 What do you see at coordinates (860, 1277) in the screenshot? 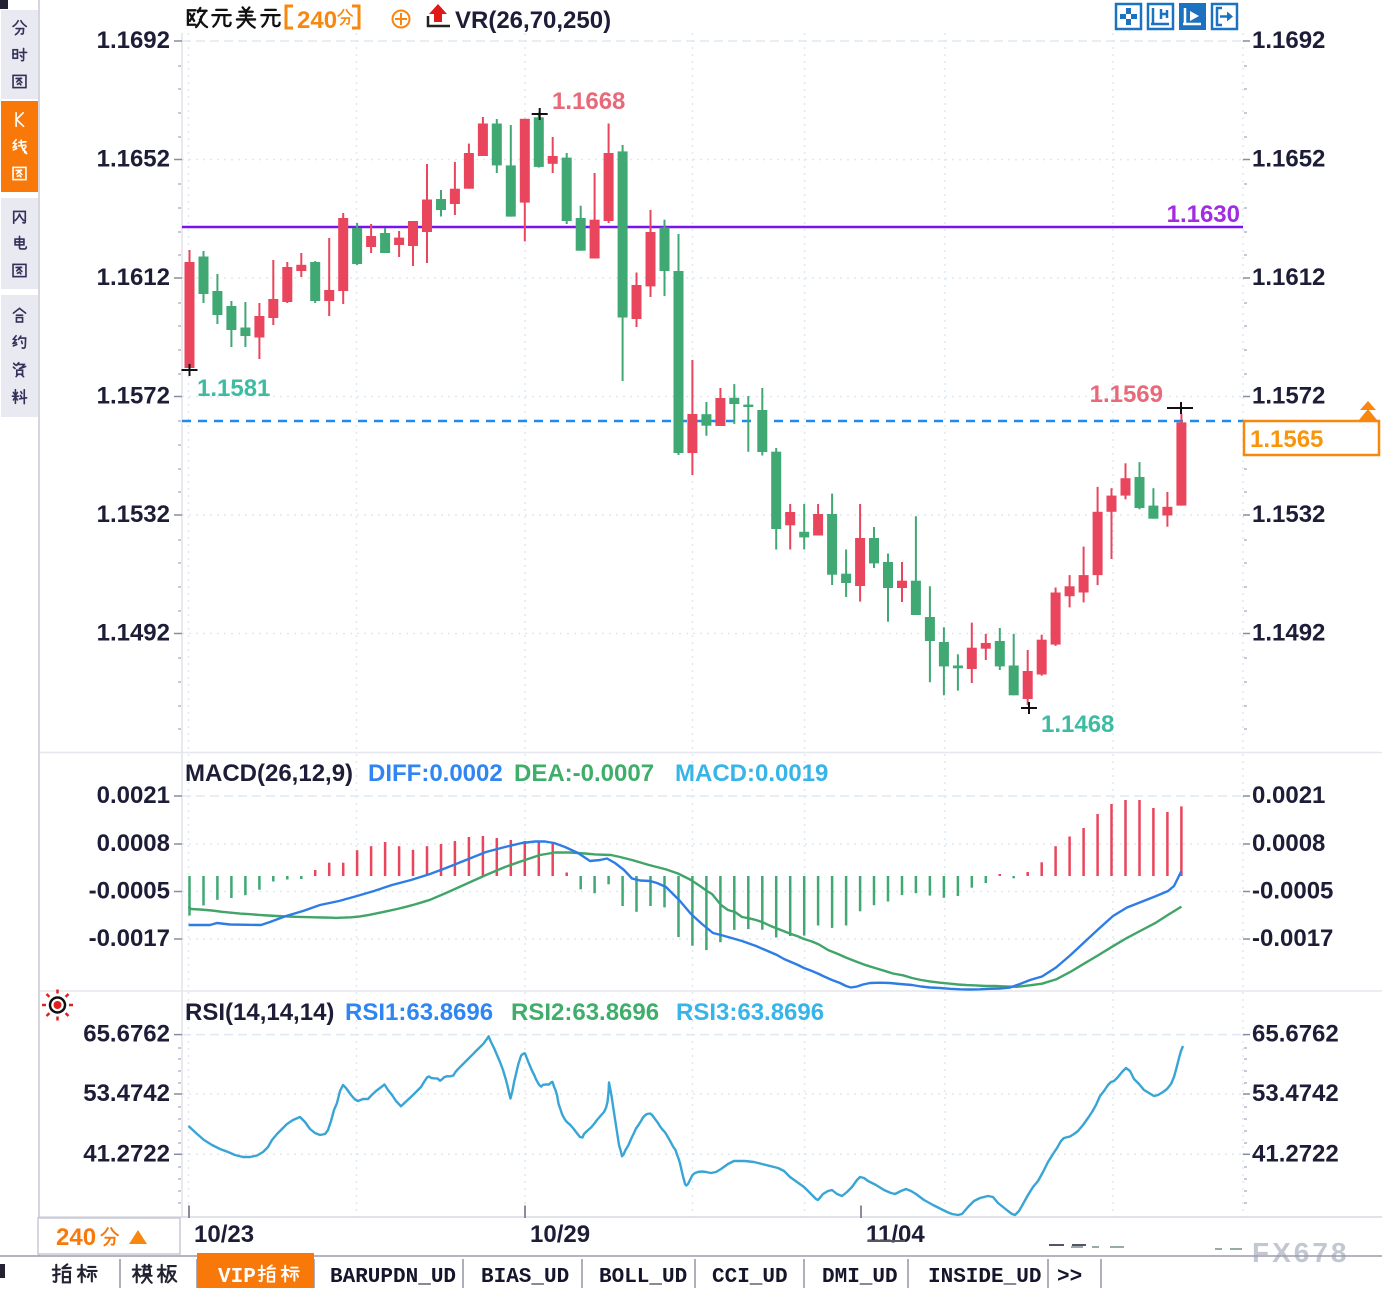
I see `svg-text: DMI_UD` at bounding box center [860, 1277].